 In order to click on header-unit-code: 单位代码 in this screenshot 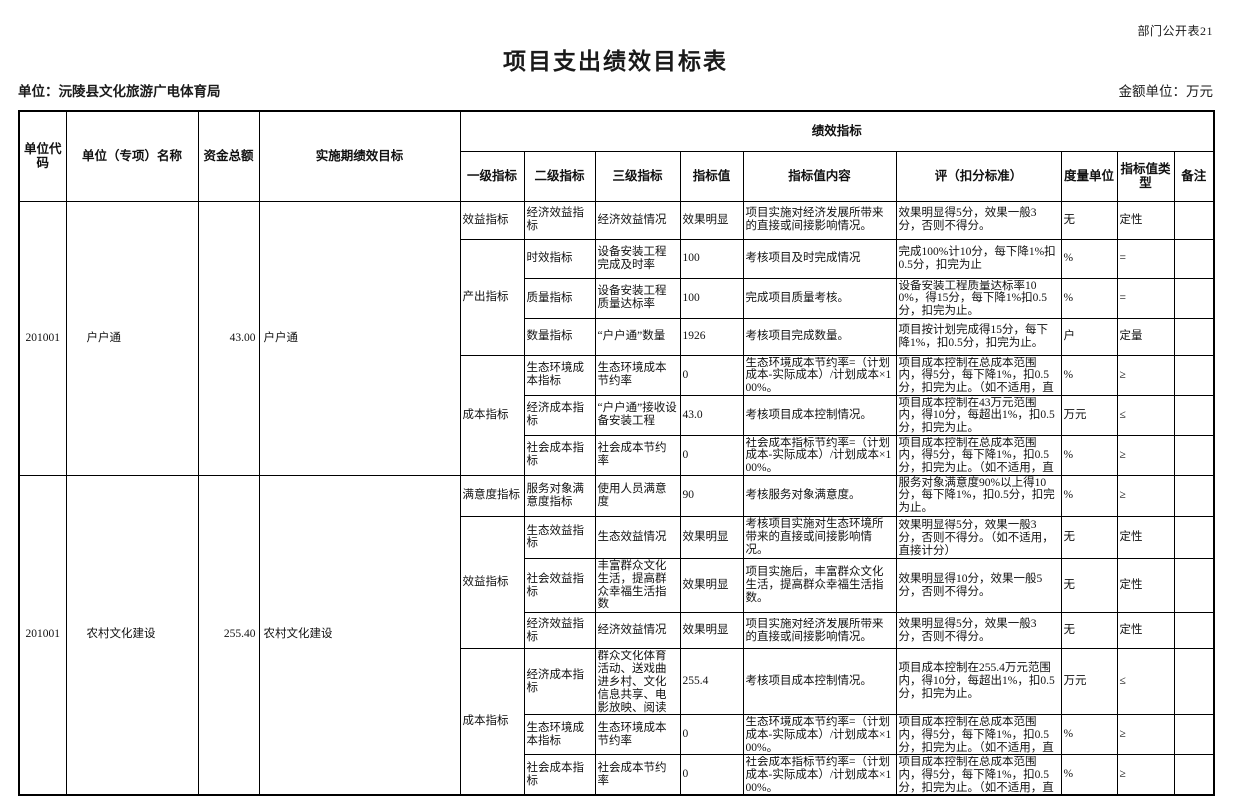, I will do `click(42, 156)`.